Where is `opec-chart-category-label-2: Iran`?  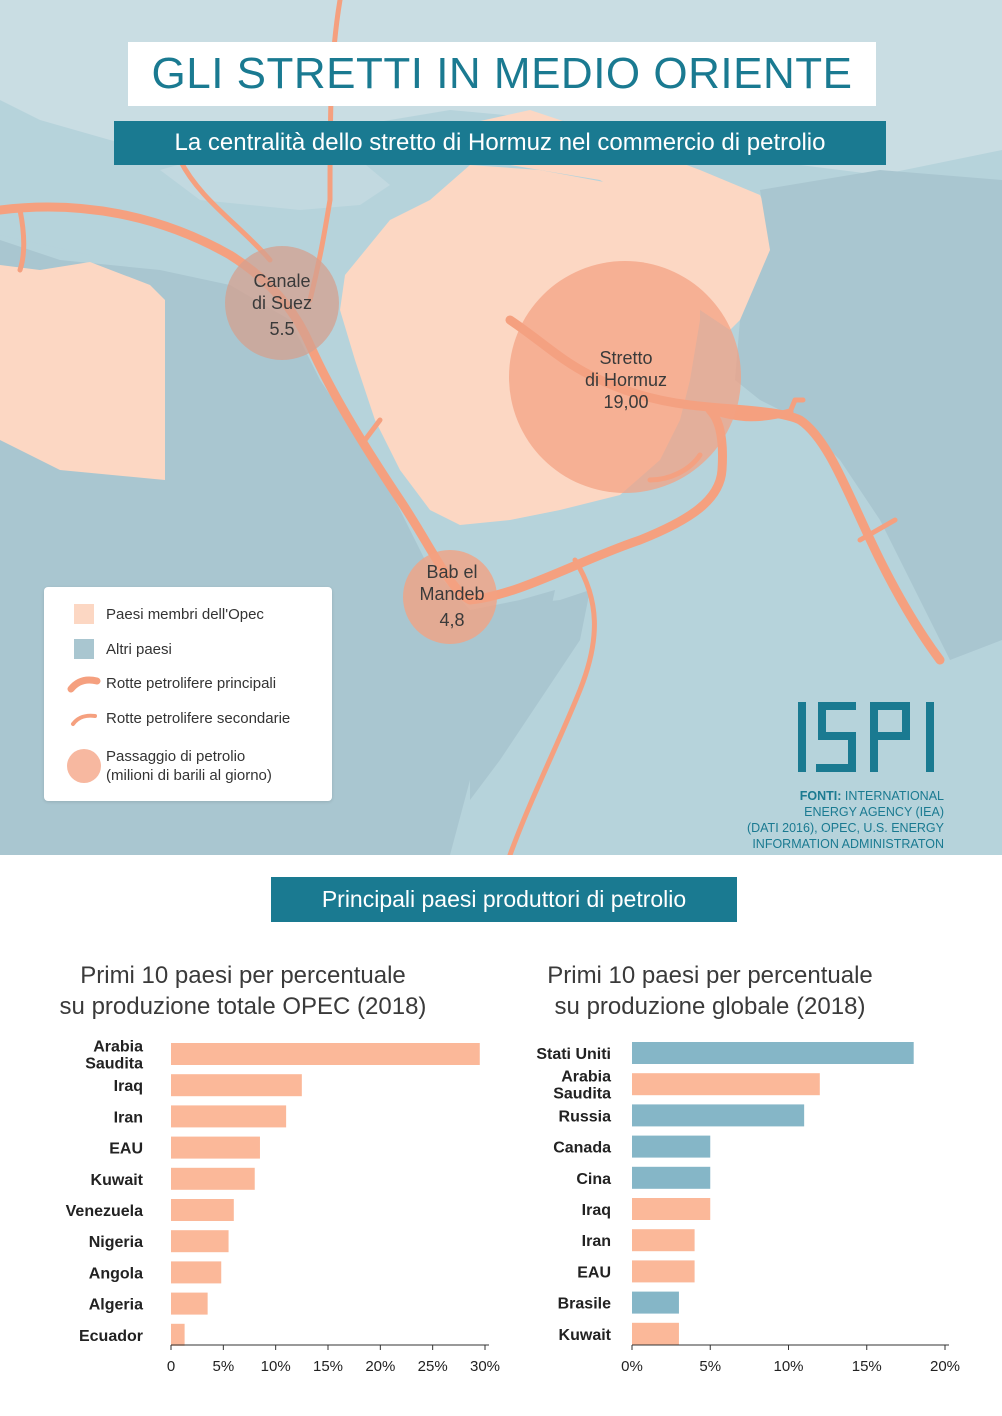 opec-chart-category-label-2: Iran is located at coordinates (128, 1117).